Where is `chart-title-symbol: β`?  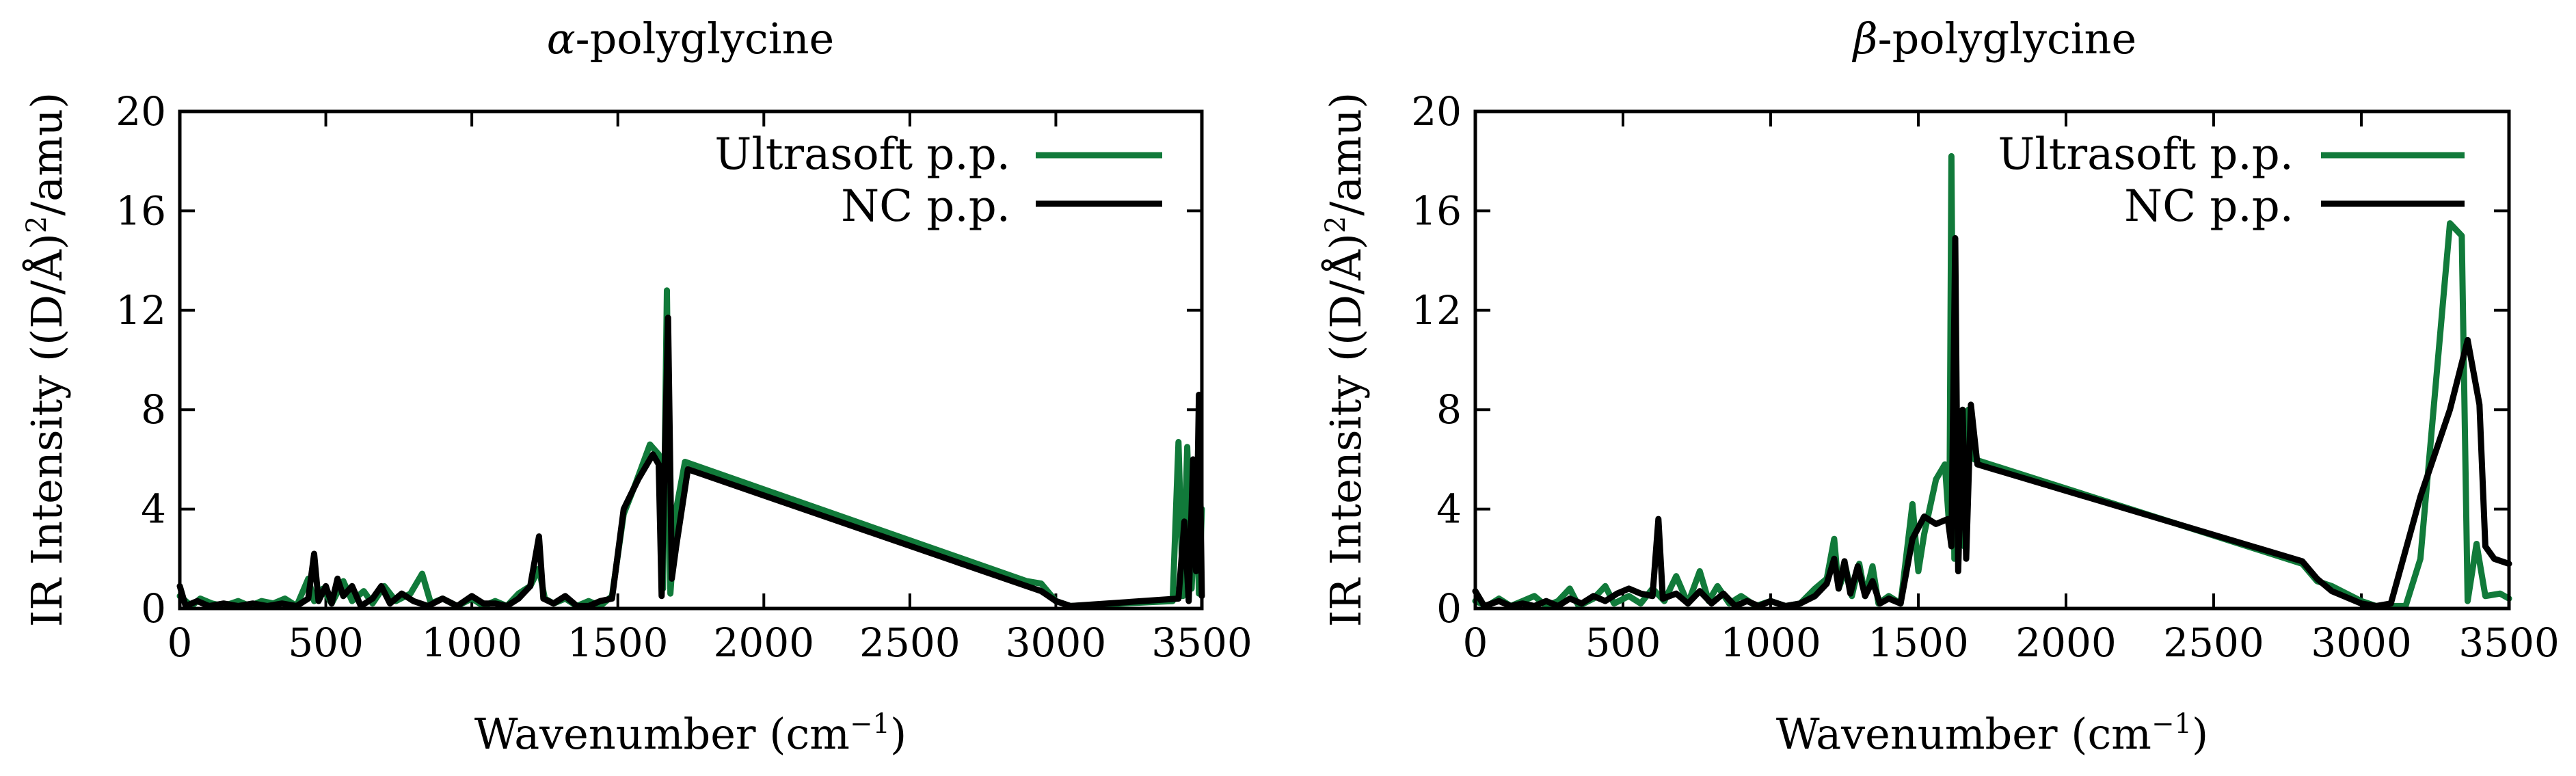 chart-title-symbol: β is located at coordinates (1865, 39).